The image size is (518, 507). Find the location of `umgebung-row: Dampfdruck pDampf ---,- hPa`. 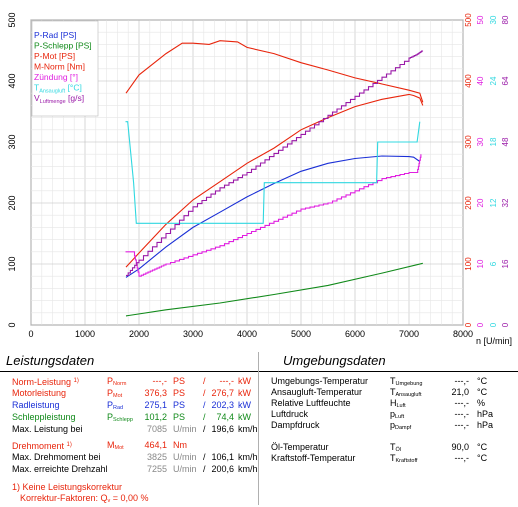

umgebung-row: Dampfdruck pDampf ---,- hPa is located at coordinates (388, 425).